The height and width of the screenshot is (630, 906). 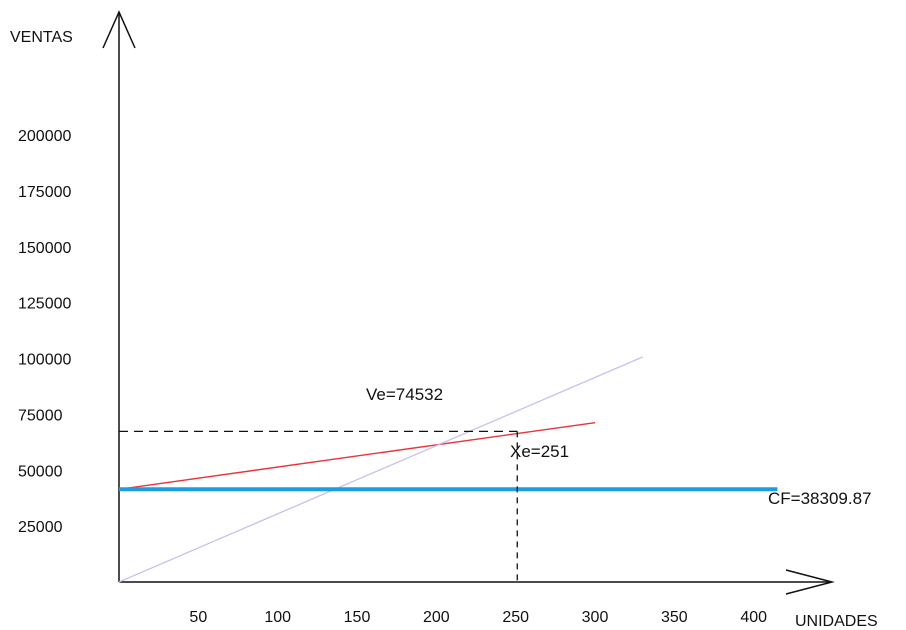 I want to click on x-axis-title: UNIDADES, so click(x=836, y=621).